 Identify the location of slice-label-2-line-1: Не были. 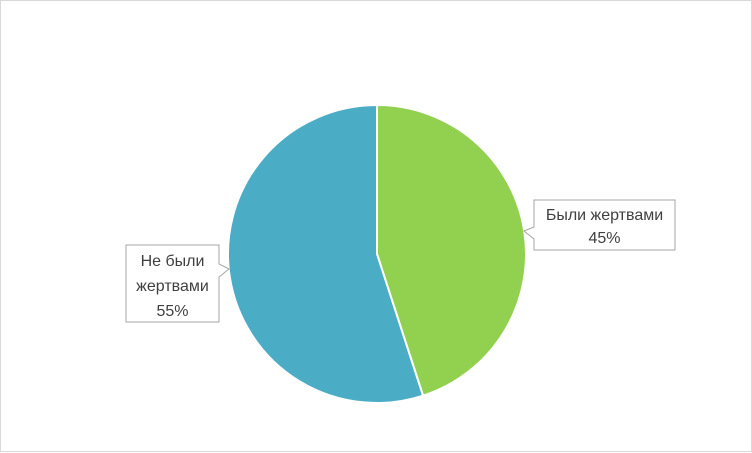
(173, 261).